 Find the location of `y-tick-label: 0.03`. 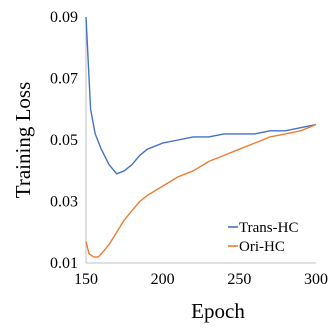

y-tick-label: 0.03 is located at coordinates (64, 202).